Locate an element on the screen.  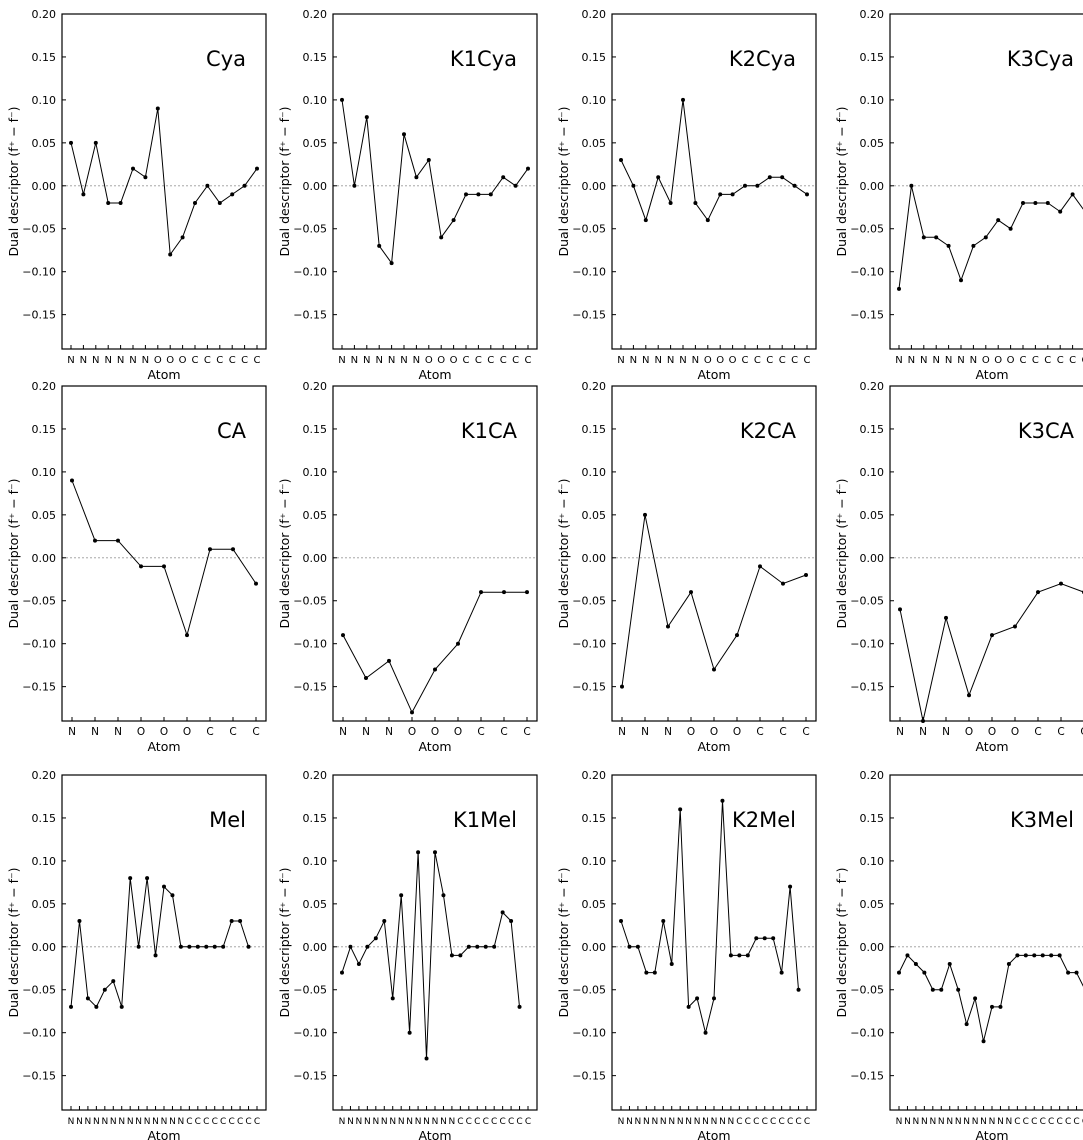
x-axis-title: Atom is located at coordinates (713, 1134).